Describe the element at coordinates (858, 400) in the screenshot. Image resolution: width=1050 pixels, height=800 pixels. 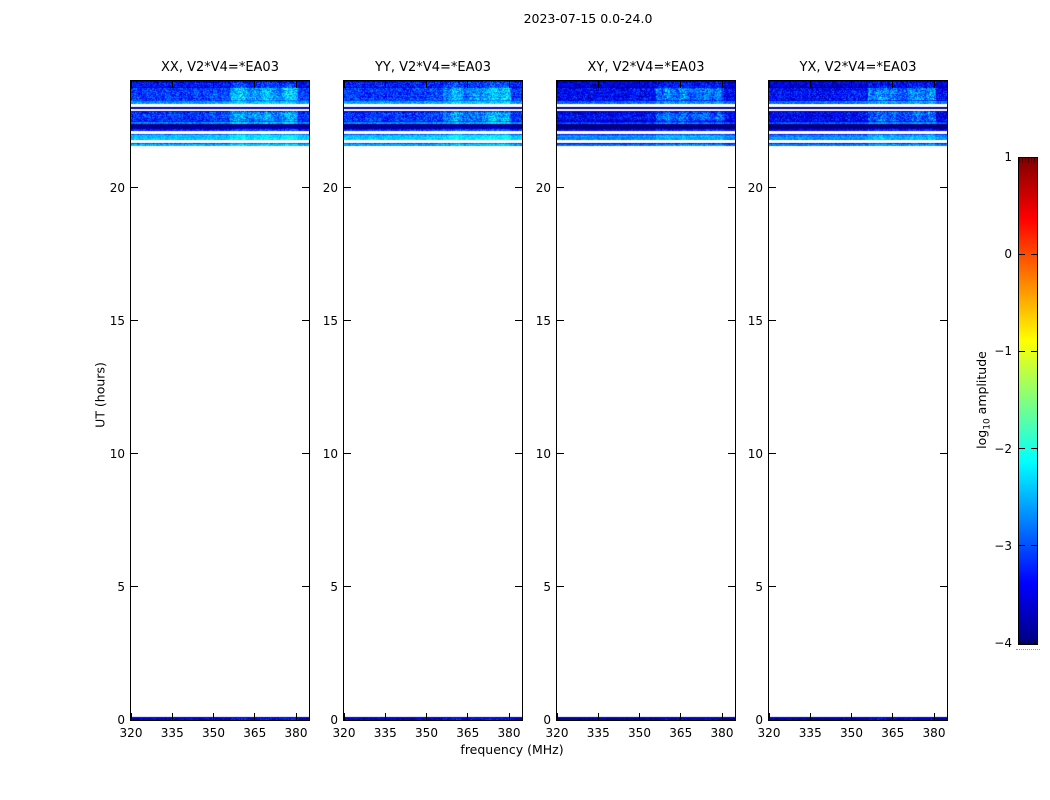
I see `spectrogram-image-yx` at that location.